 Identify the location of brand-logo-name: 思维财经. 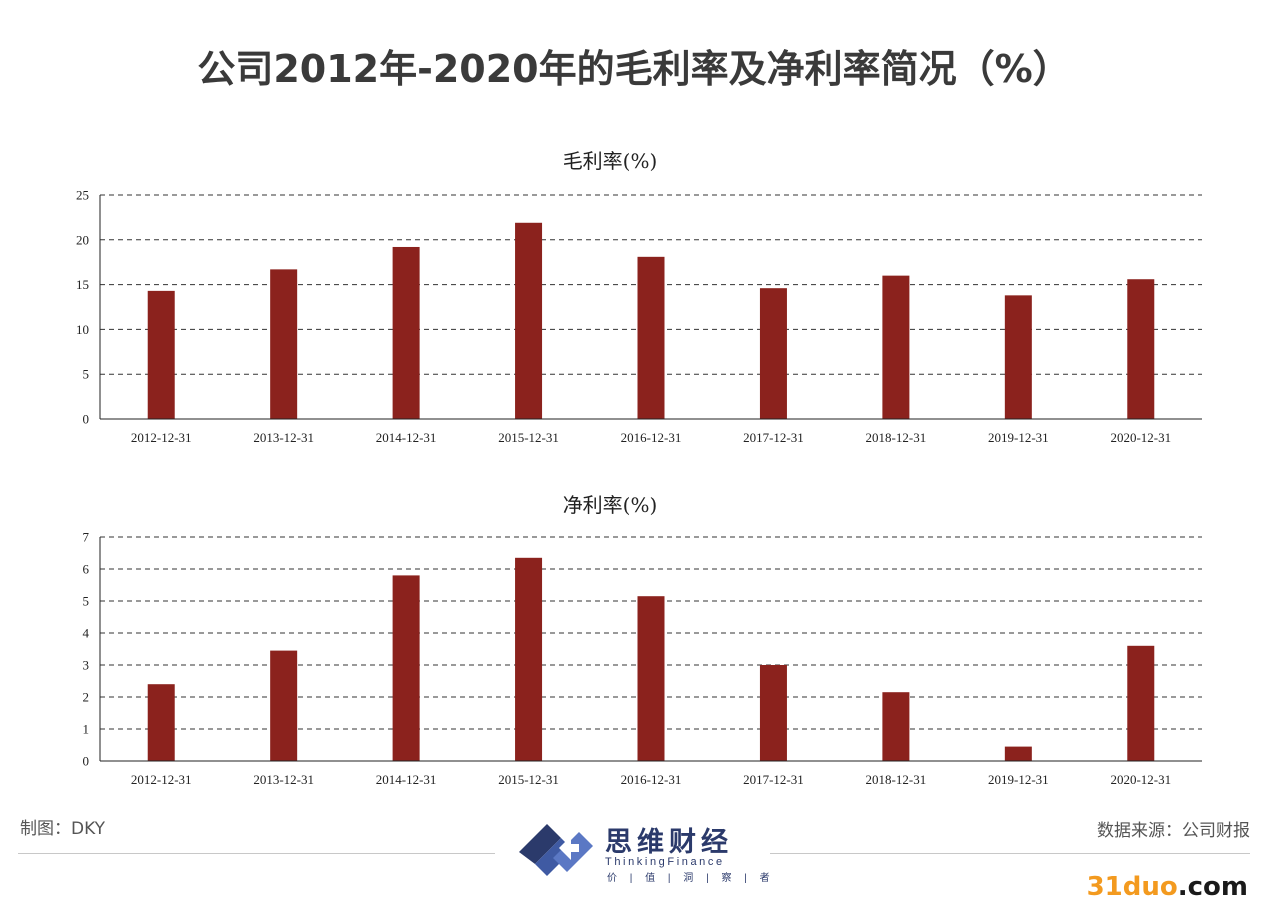
(669, 842).